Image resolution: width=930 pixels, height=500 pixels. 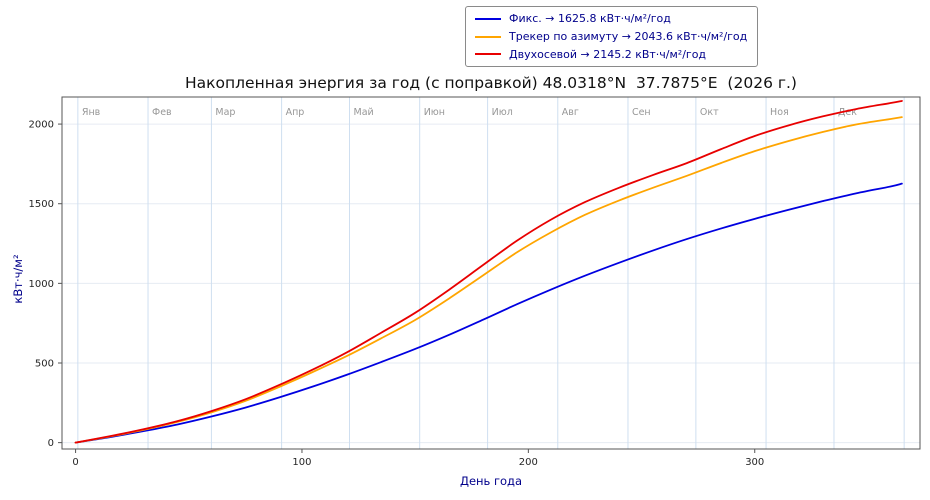 I want to click on svg-text: 1500, so click(x=41, y=204).